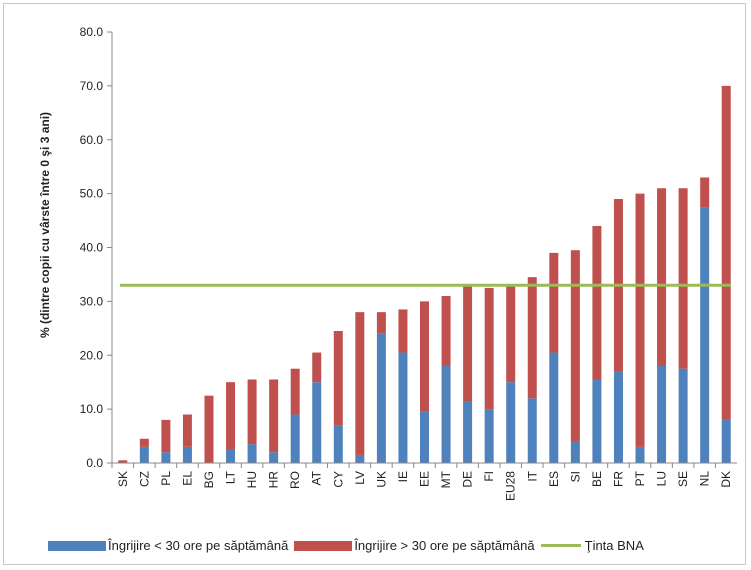 Image resolution: width=751 pixels, height=570 pixels. I want to click on legend-label-series-2: Îngrijire > 30 ore pe săptămână, so click(444, 545).